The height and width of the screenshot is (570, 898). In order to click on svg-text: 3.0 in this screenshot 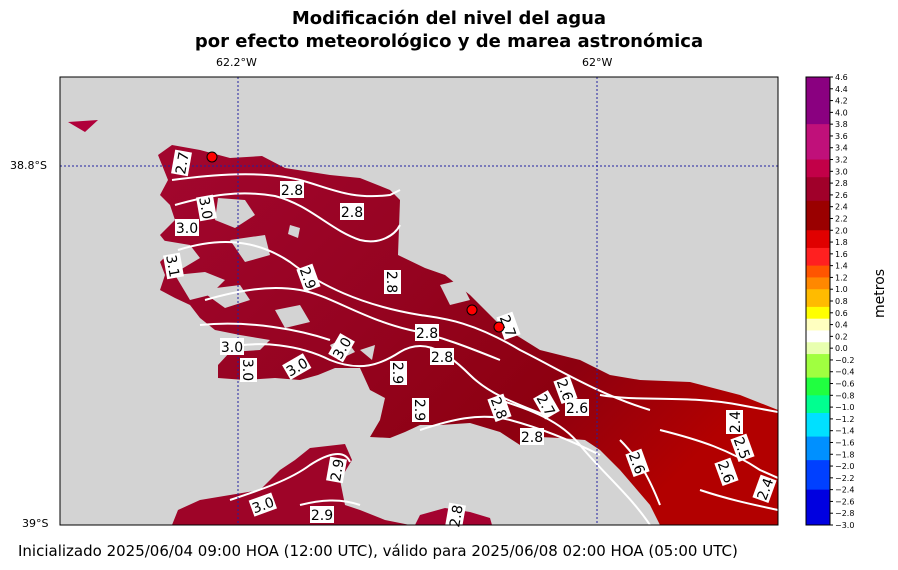, I will do `click(187, 229)`.